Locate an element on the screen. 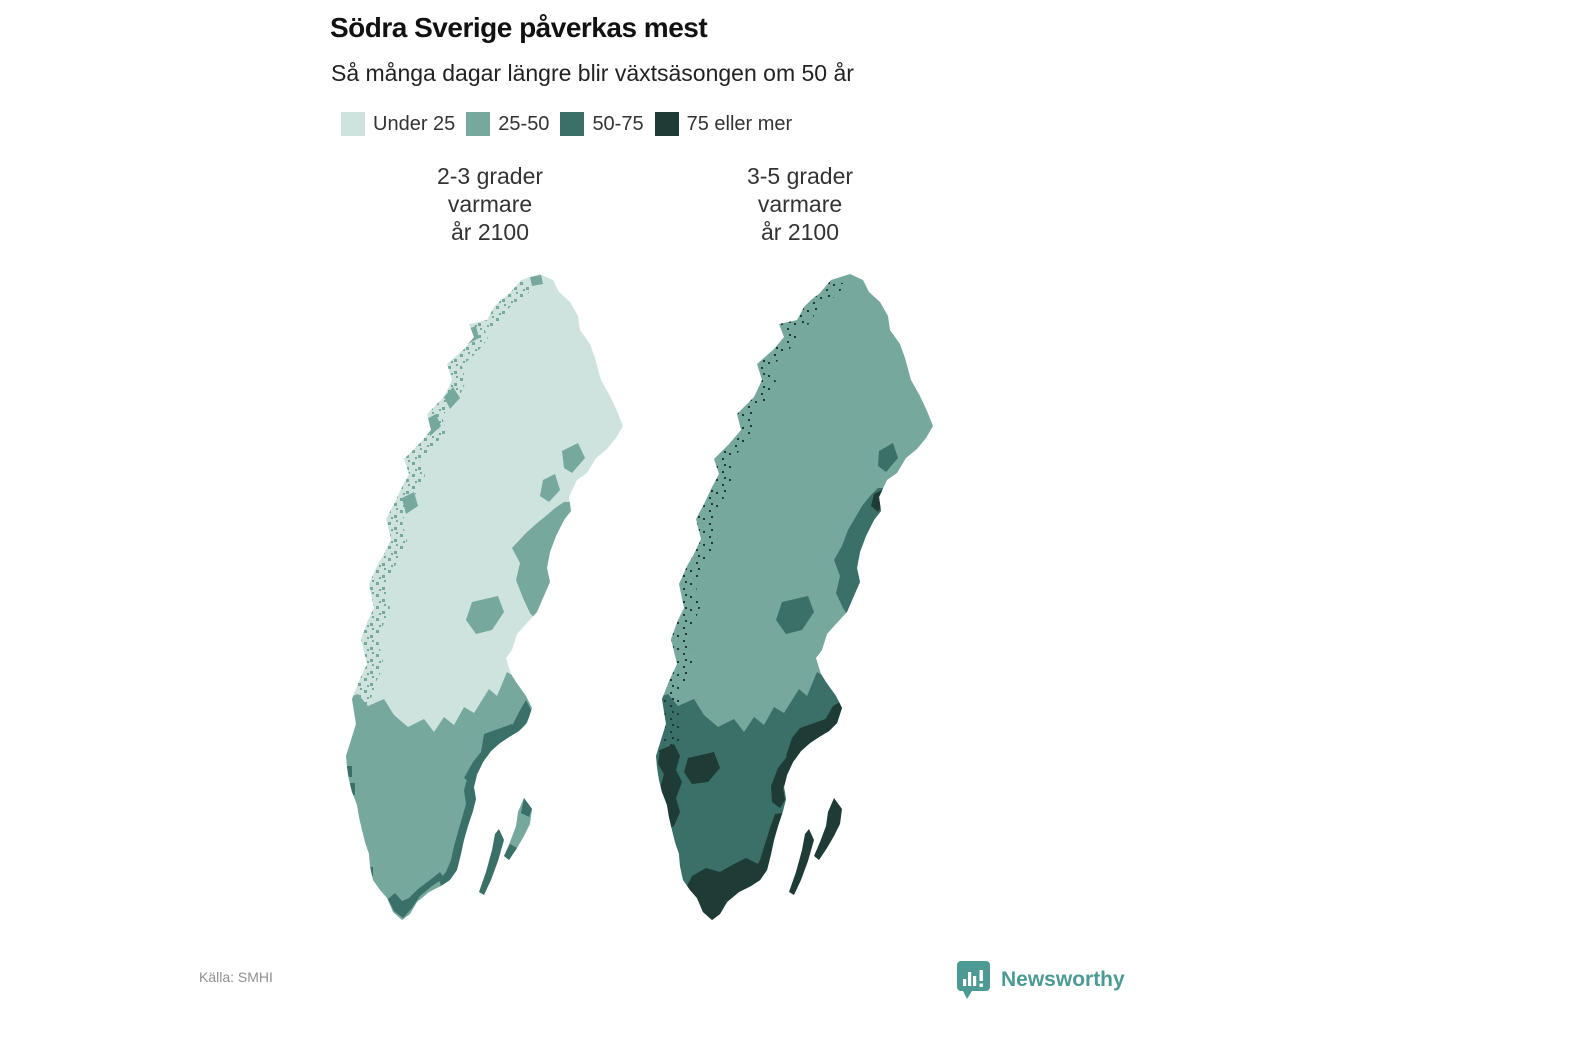  newsworthy-wordmark: Newsworthy is located at coordinates (1063, 979).